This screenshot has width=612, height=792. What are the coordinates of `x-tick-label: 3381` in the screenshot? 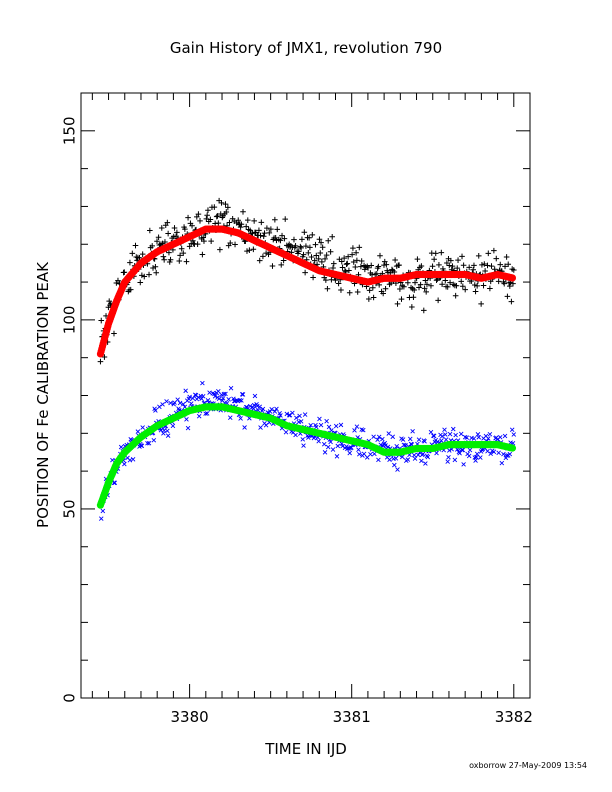 It's located at (352, 717).